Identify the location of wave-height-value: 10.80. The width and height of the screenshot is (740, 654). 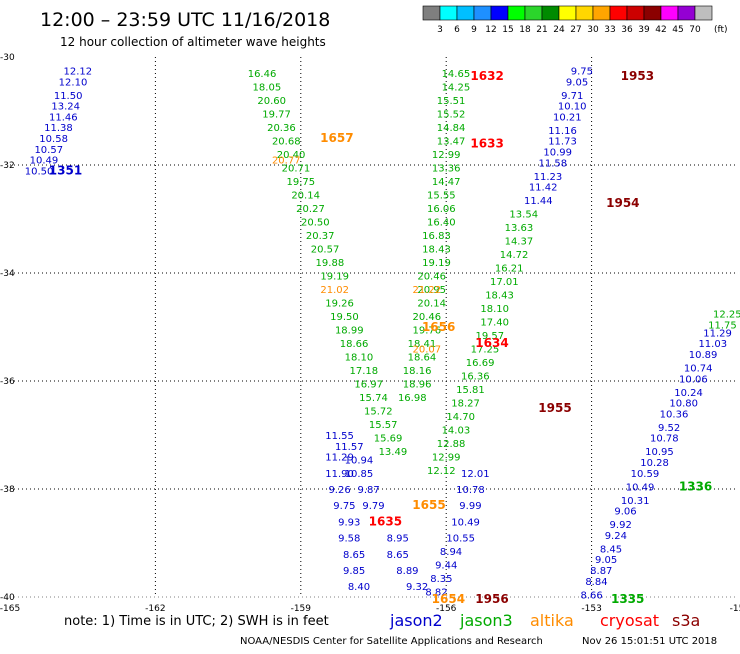
(683, 404).